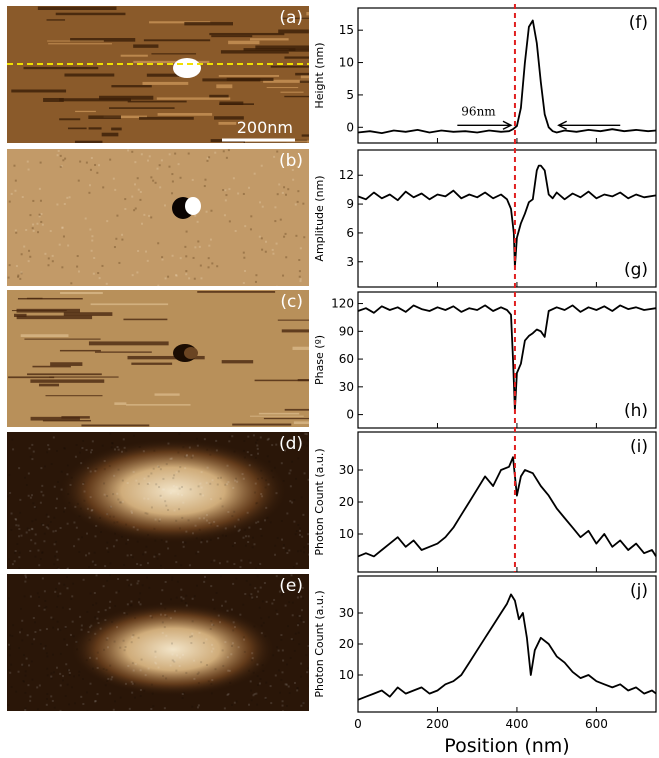 Image resolution: width=659 pixels, height=758 pixels. I want to click on plot-label-g: (g), so click(636, 270).